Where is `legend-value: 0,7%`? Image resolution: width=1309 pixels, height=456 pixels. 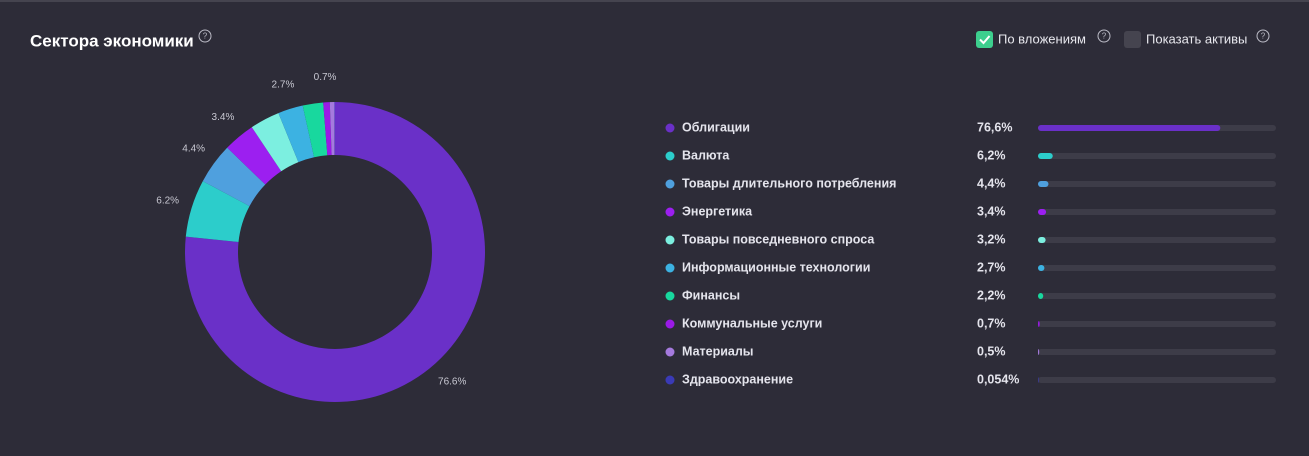
legend-value: 0,7% is located at coordinates (991, 323).